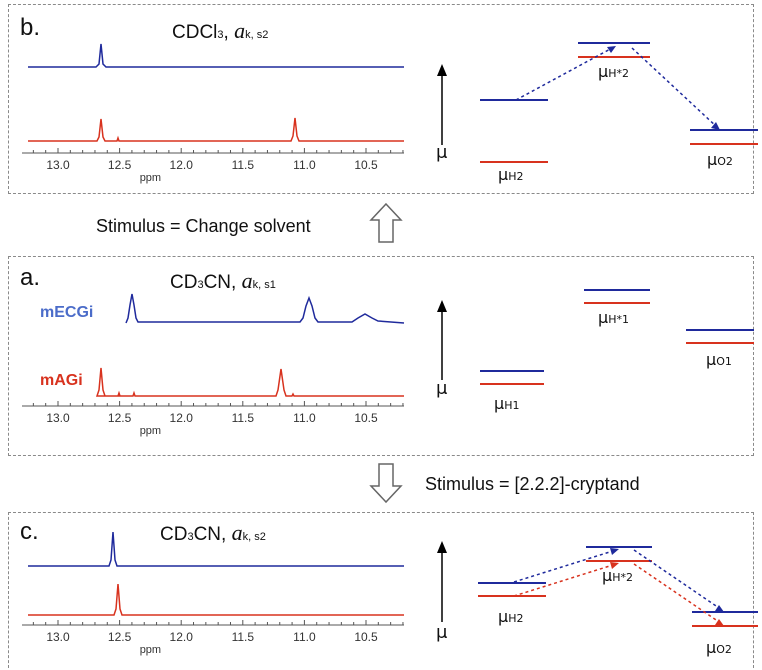 The width and height of the screenshot is (762, 670). What do you see at coordinates (216, 55) in the screenshot?
I see `panel-b-blue-spectrum` at bounding box center [216, 55].